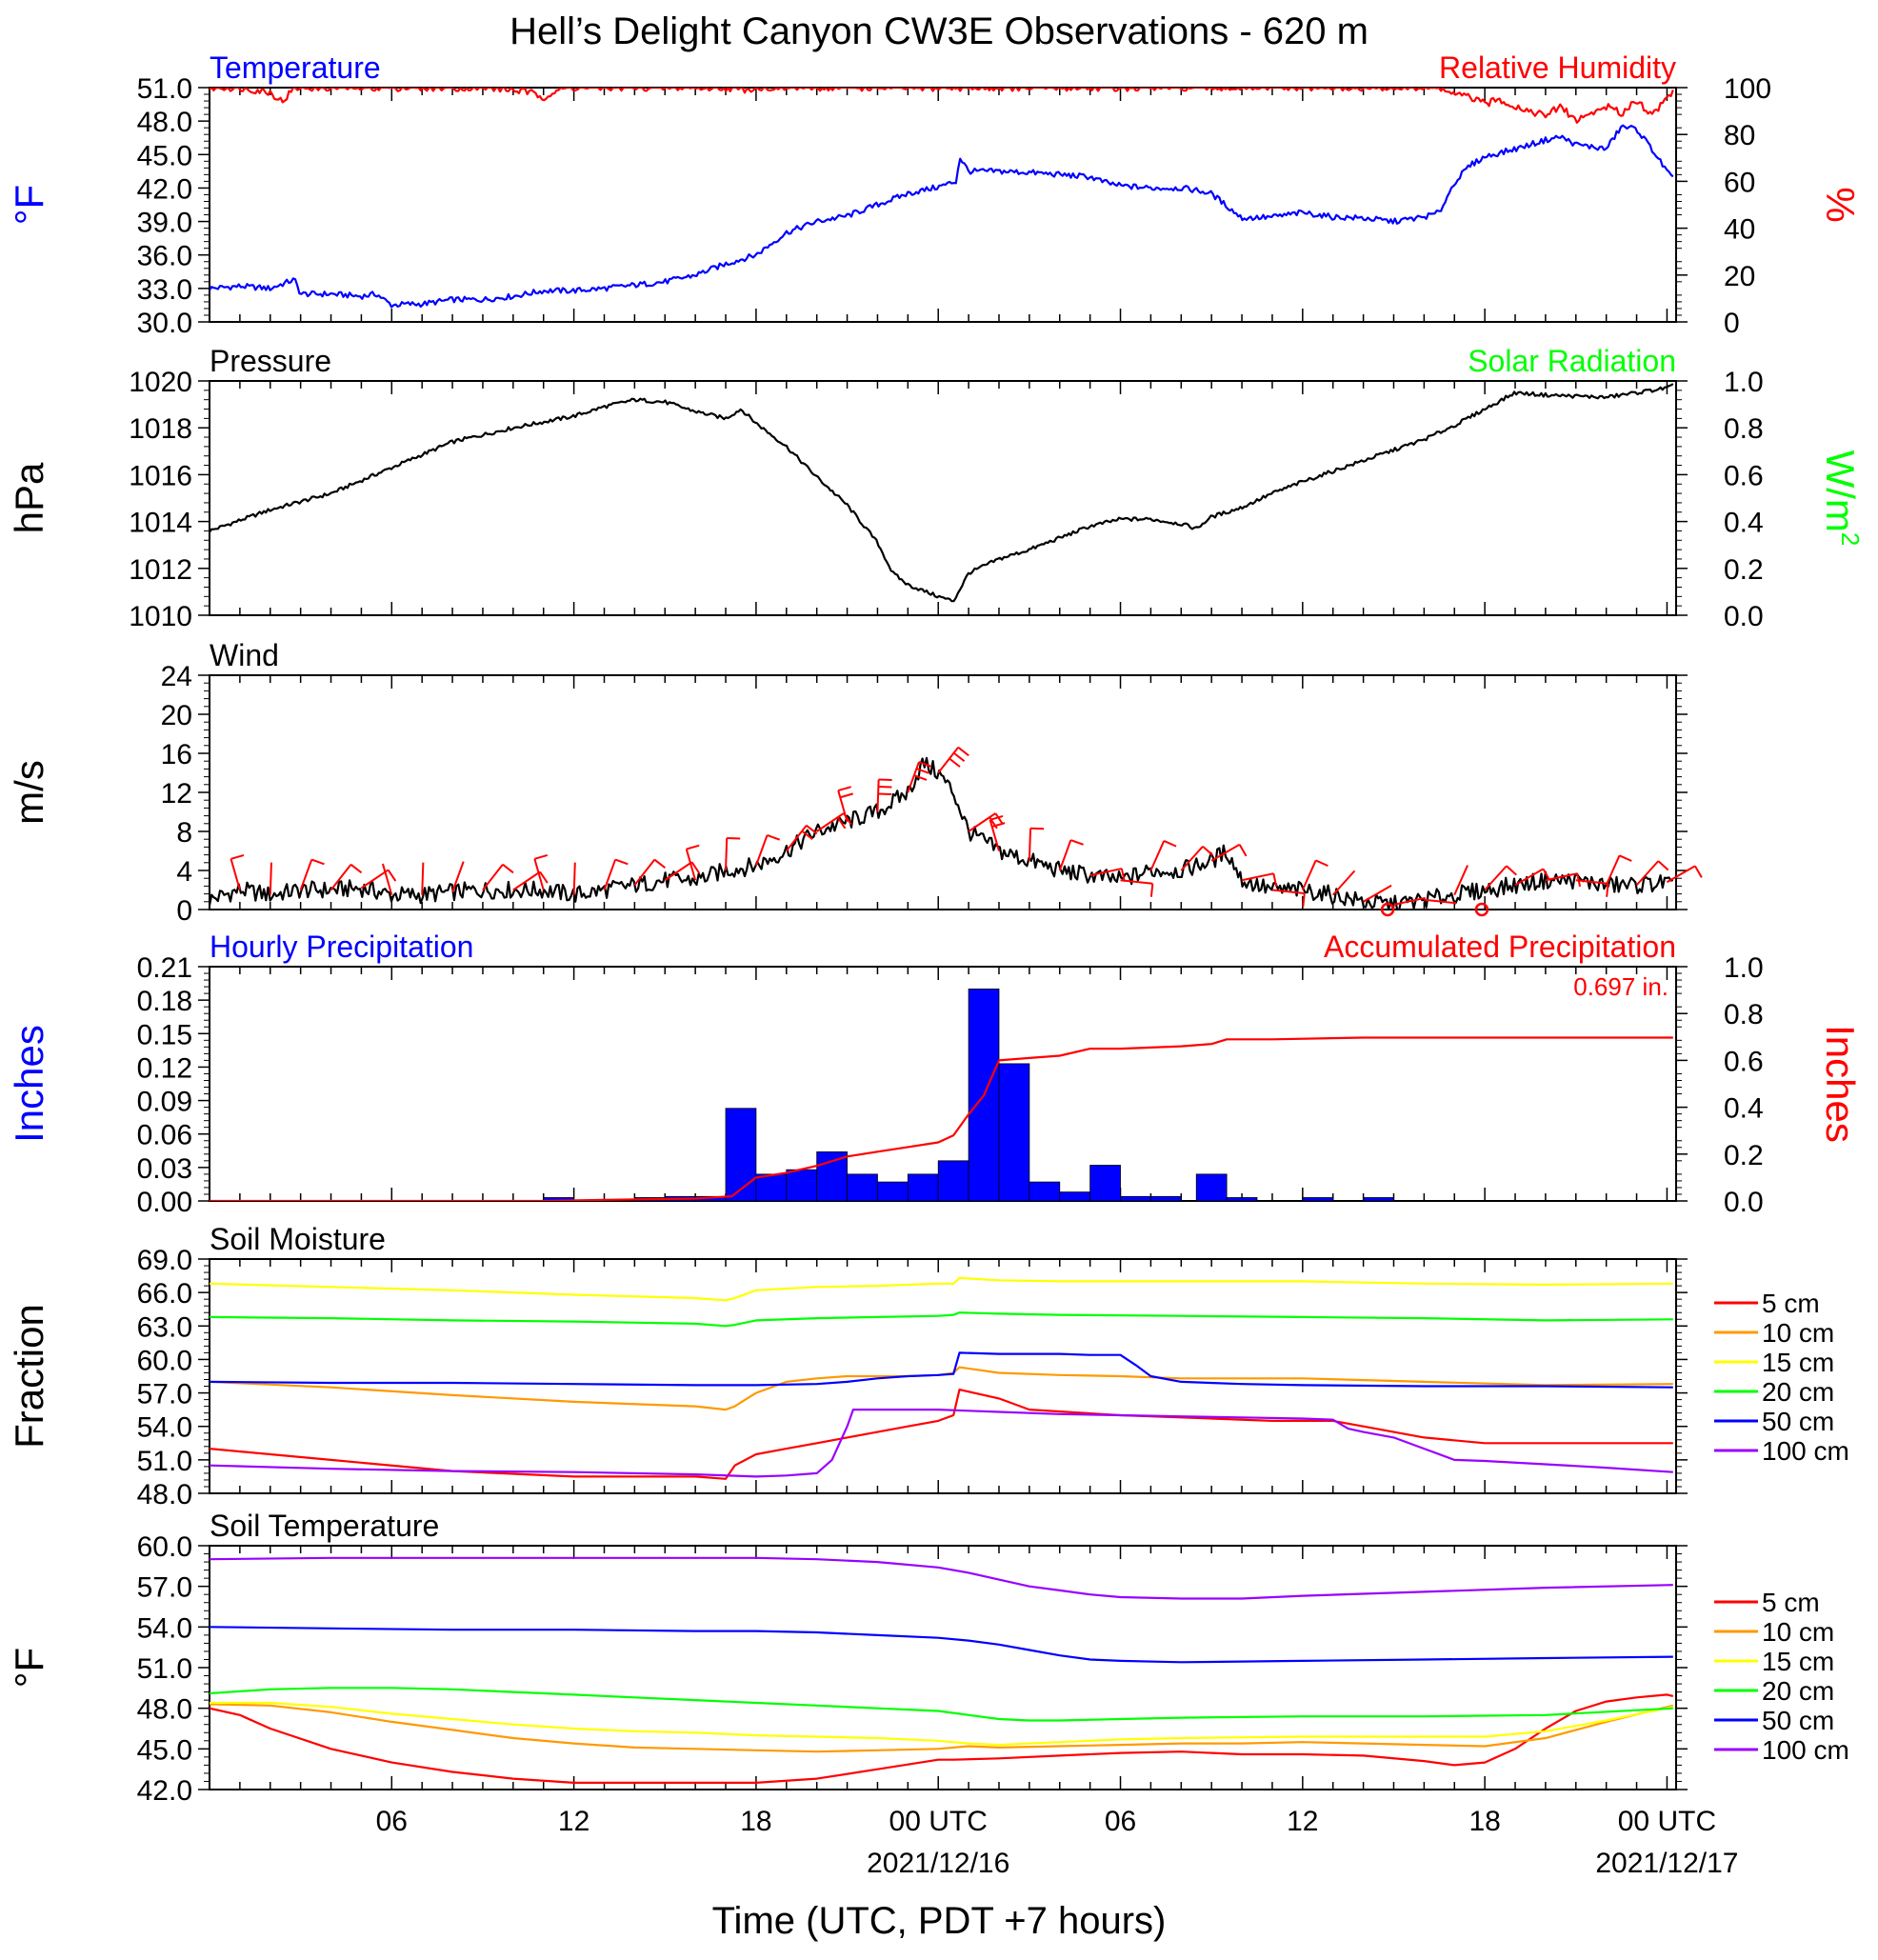  Describe the element at coordinates (1744, 1015) in the screenshot. I see `precip-ytick-right-label: 0.8` at that location.